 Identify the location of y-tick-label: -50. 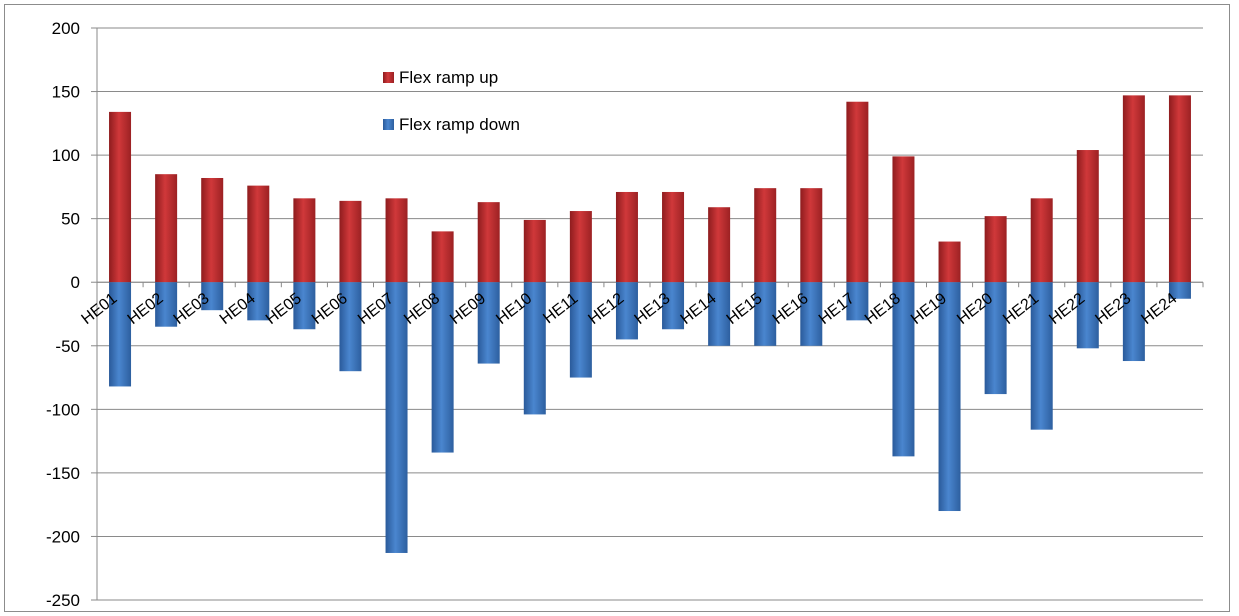
(67, 346).